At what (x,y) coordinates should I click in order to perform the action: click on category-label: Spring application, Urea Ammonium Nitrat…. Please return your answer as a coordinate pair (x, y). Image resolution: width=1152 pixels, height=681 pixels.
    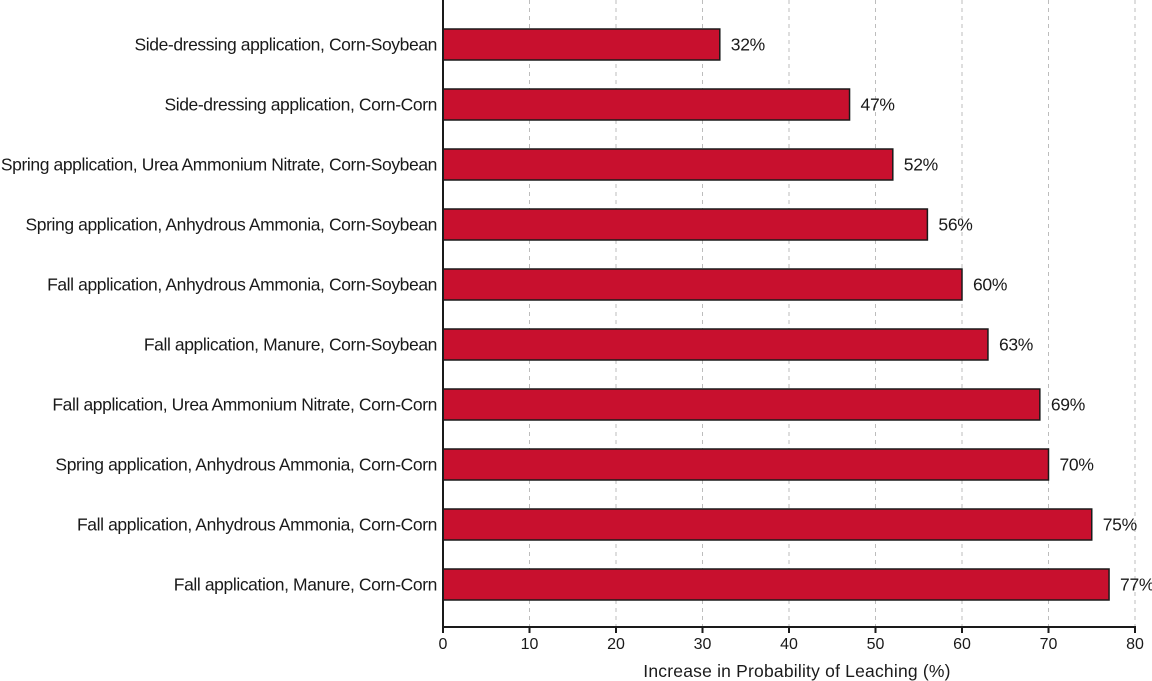
    Looking at the image, I should click on (219, 165).